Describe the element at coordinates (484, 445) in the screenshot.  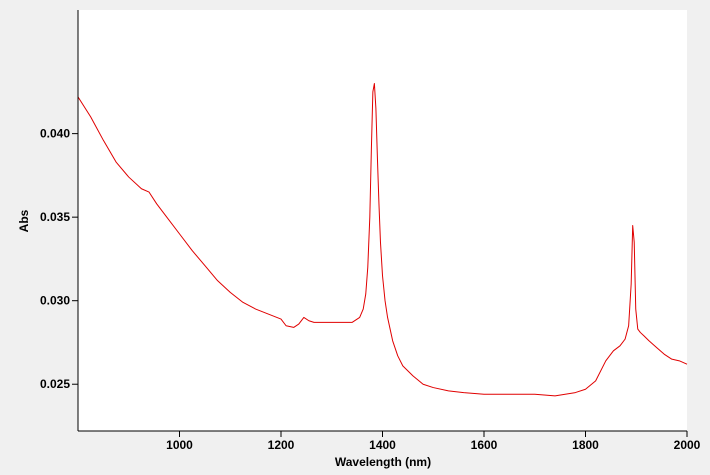
I see `x-tick-label: 1600` at that location.